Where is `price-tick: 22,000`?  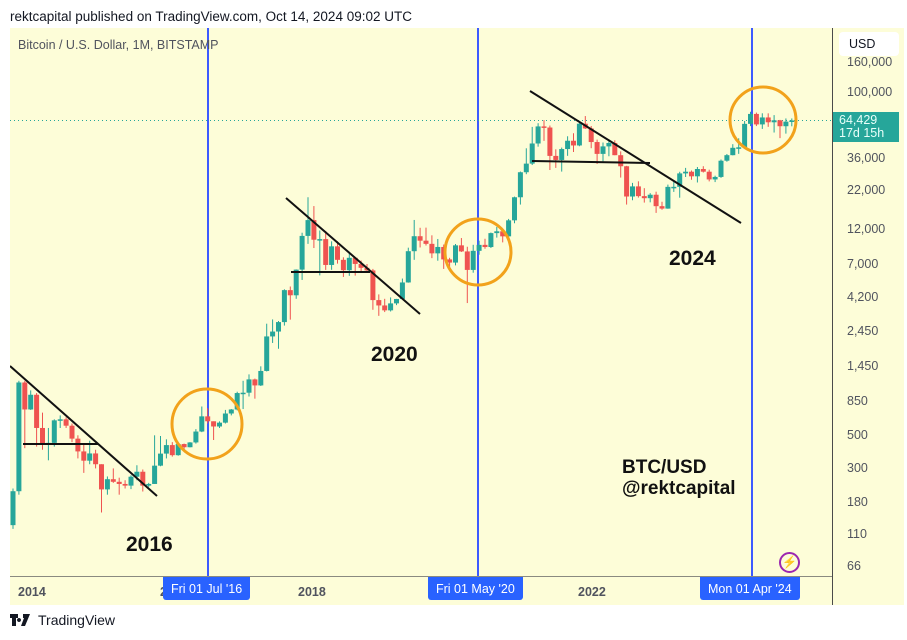 price-tick: 22,000 is located at coordinates (866, 190).